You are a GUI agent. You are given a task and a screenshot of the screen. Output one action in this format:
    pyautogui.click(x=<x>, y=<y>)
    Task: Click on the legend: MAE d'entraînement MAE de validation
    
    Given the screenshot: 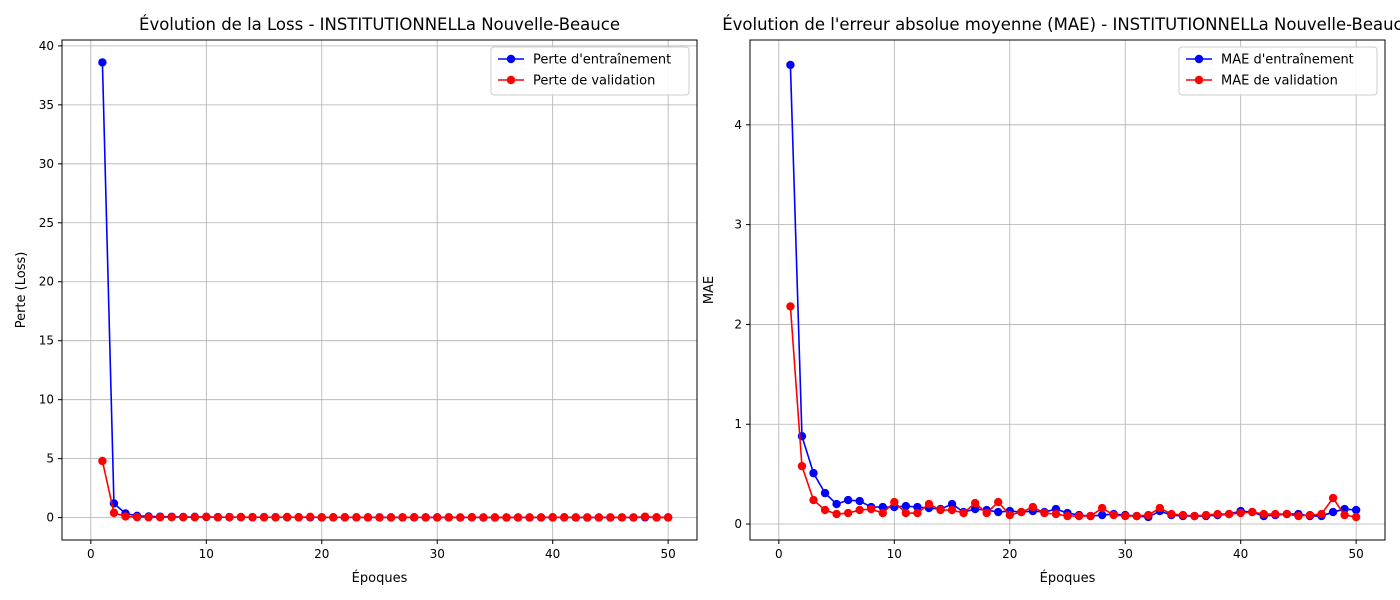 What is the action you would take?
    pyautogui.click(x=1278, y=71)
    